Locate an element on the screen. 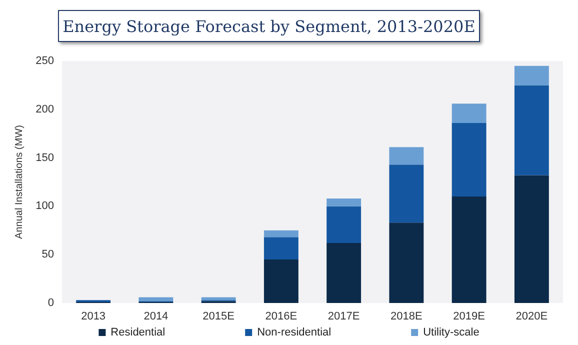 Image resolution: width=578 pixels, height=345 pixels. y-tick-label: 150 is located at coordinates (45, 158).